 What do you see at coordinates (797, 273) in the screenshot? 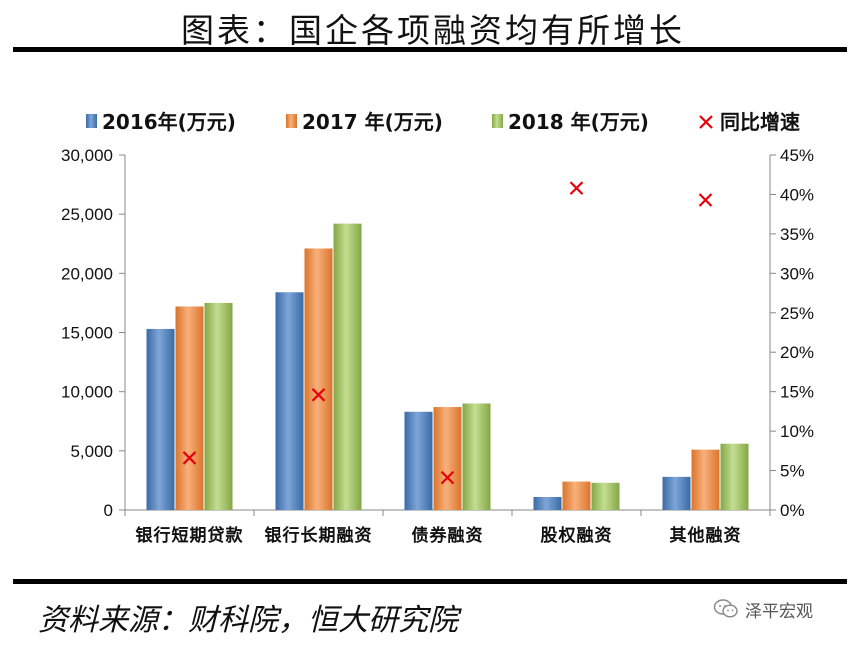
I see `y2-tick-label: 30%` at bounding box center [797, 273].